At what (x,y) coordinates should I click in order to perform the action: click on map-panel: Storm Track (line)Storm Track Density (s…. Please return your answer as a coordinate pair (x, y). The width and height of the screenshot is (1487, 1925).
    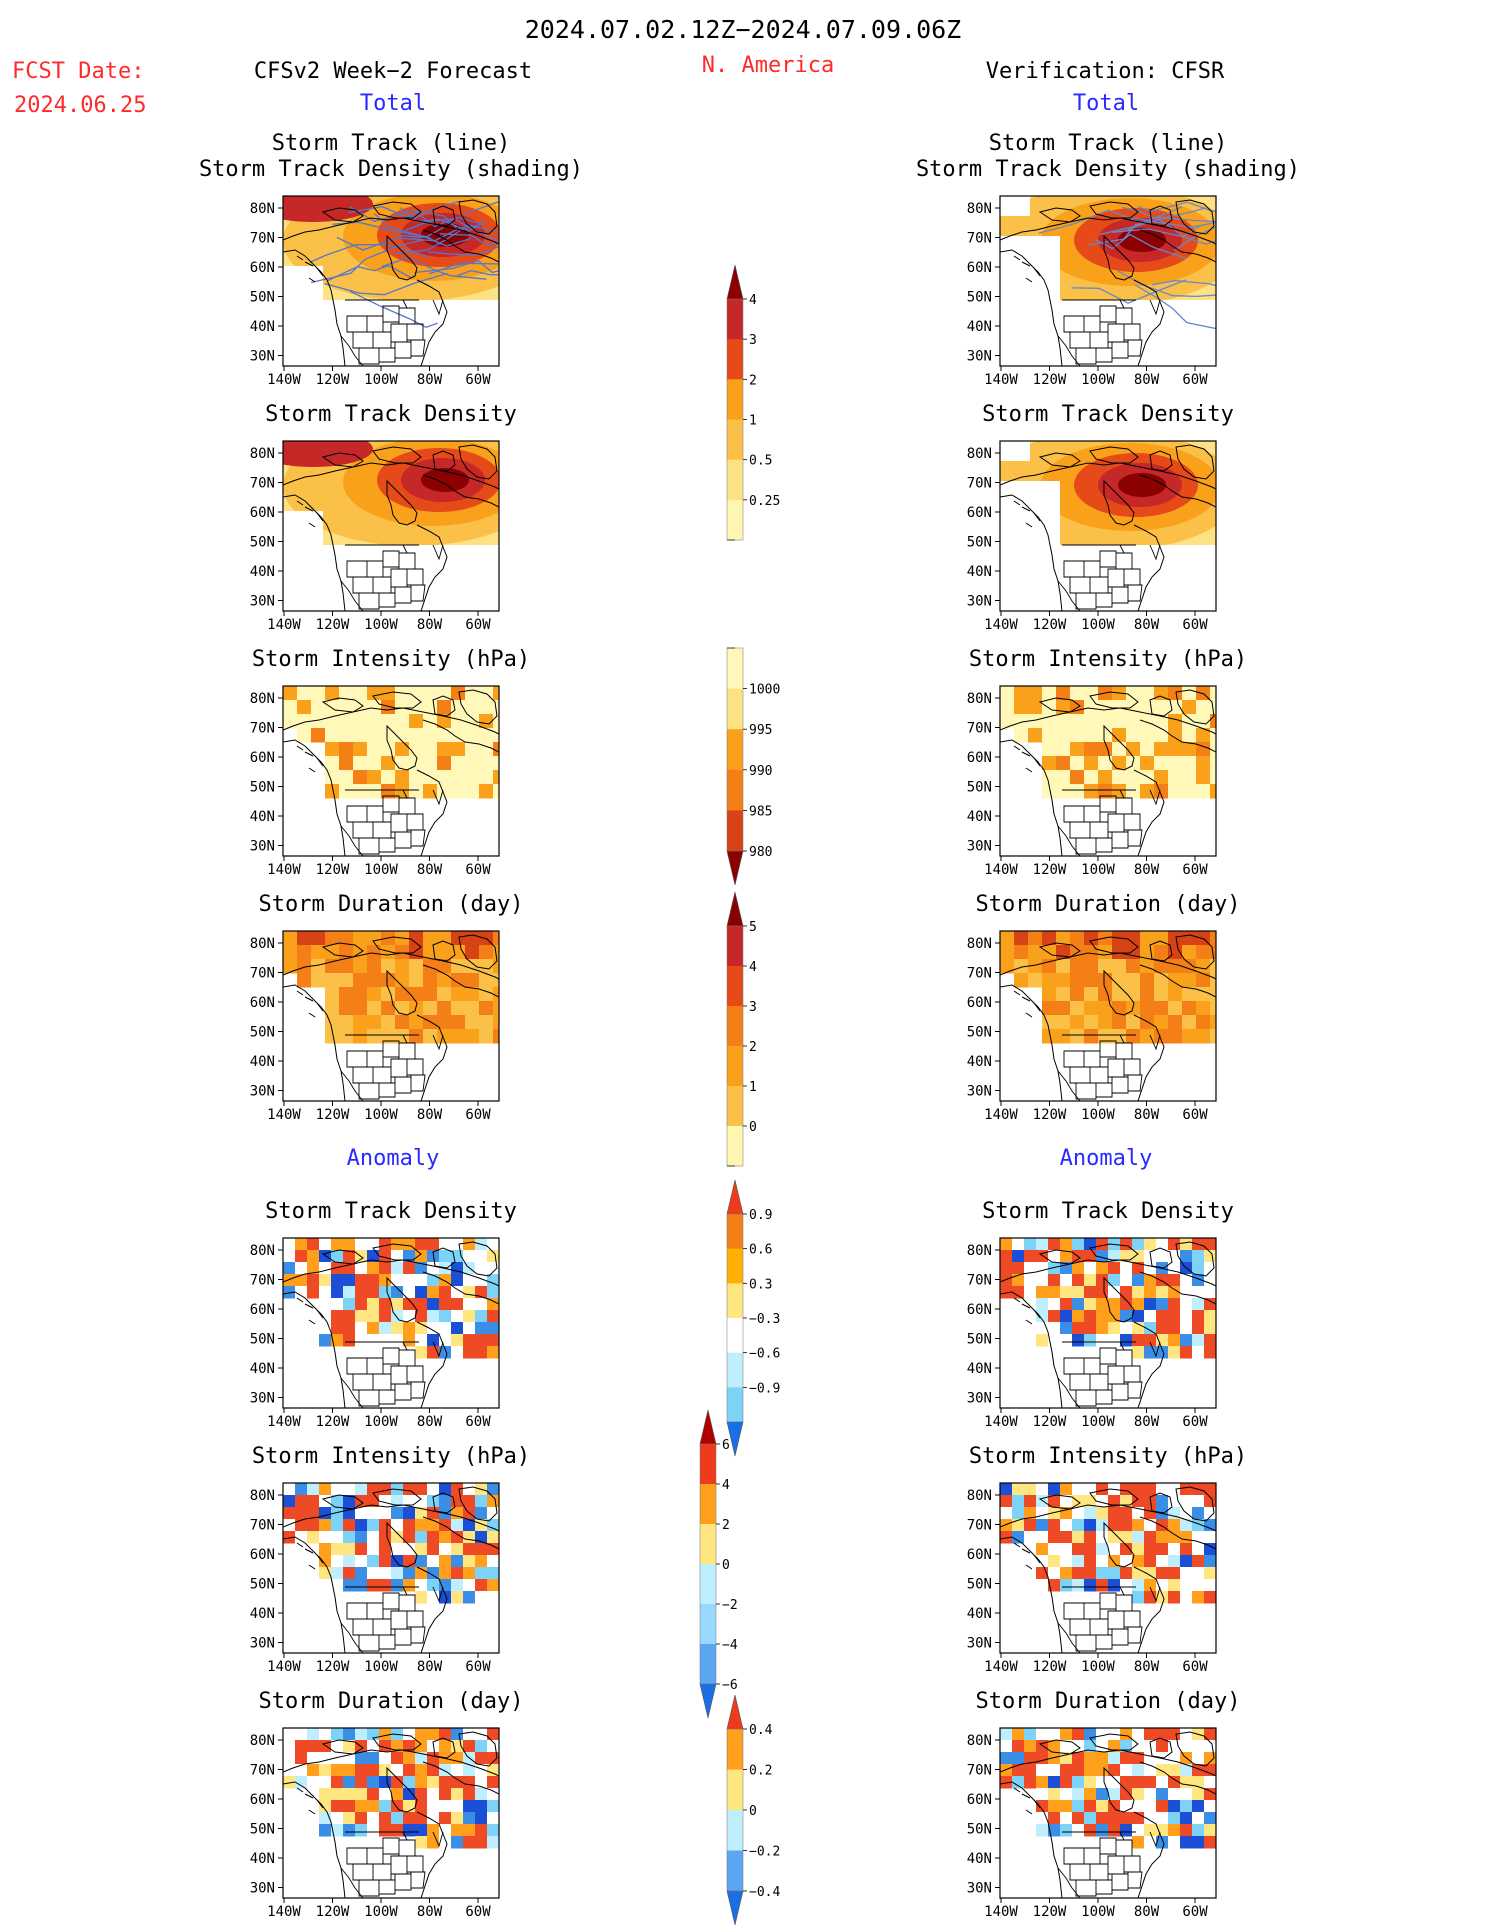
    Looking at the image, I should click on (1108, 259).